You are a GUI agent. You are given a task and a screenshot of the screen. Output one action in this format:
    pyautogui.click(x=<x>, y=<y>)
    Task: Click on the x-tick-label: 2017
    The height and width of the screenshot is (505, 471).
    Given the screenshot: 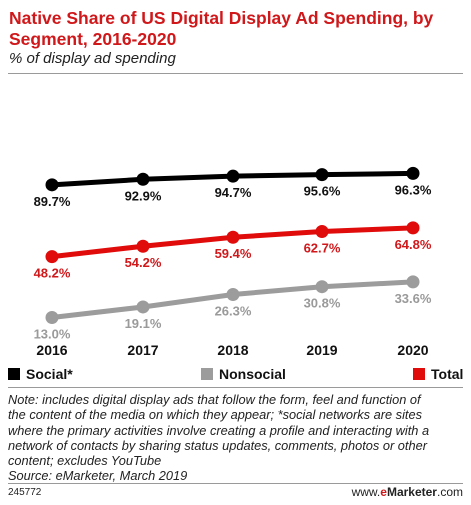 What is the action you would take?
    pyautogui.click(x=142, y=350)
    